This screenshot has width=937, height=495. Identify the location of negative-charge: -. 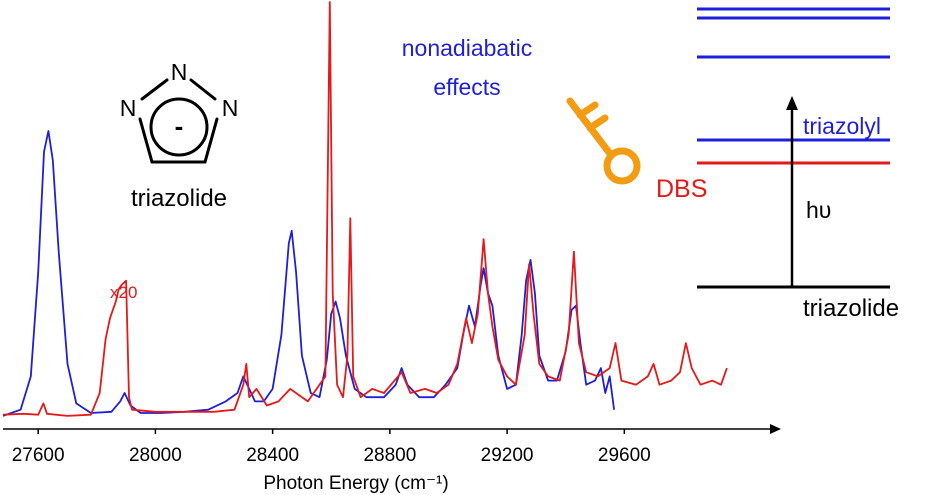
(179, 126).